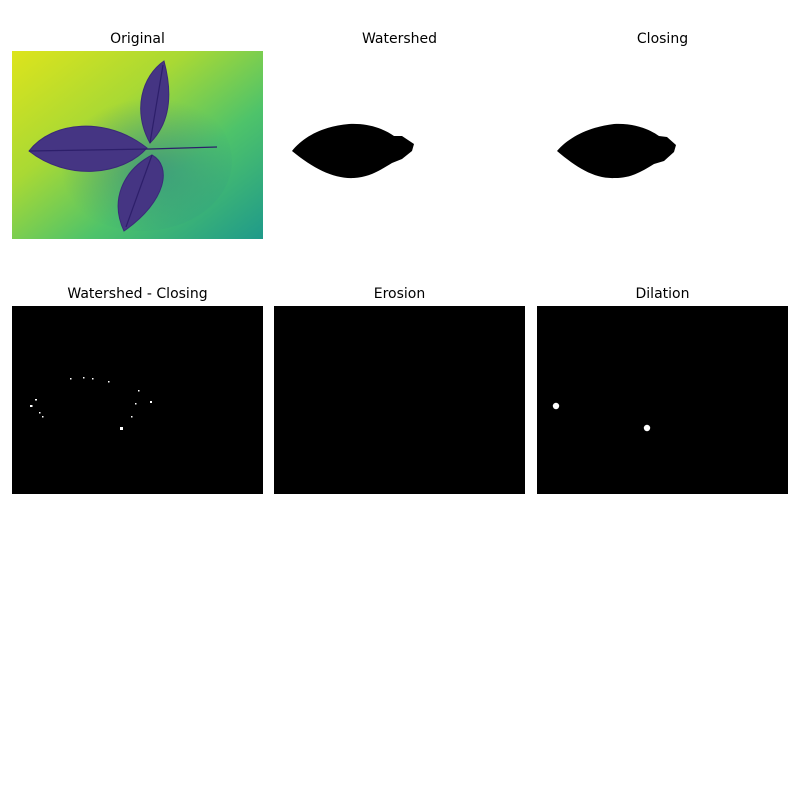 This screenshot has width=800, height=800. I want to click on panel-title-dilation: Dilation, so click(662, 294).